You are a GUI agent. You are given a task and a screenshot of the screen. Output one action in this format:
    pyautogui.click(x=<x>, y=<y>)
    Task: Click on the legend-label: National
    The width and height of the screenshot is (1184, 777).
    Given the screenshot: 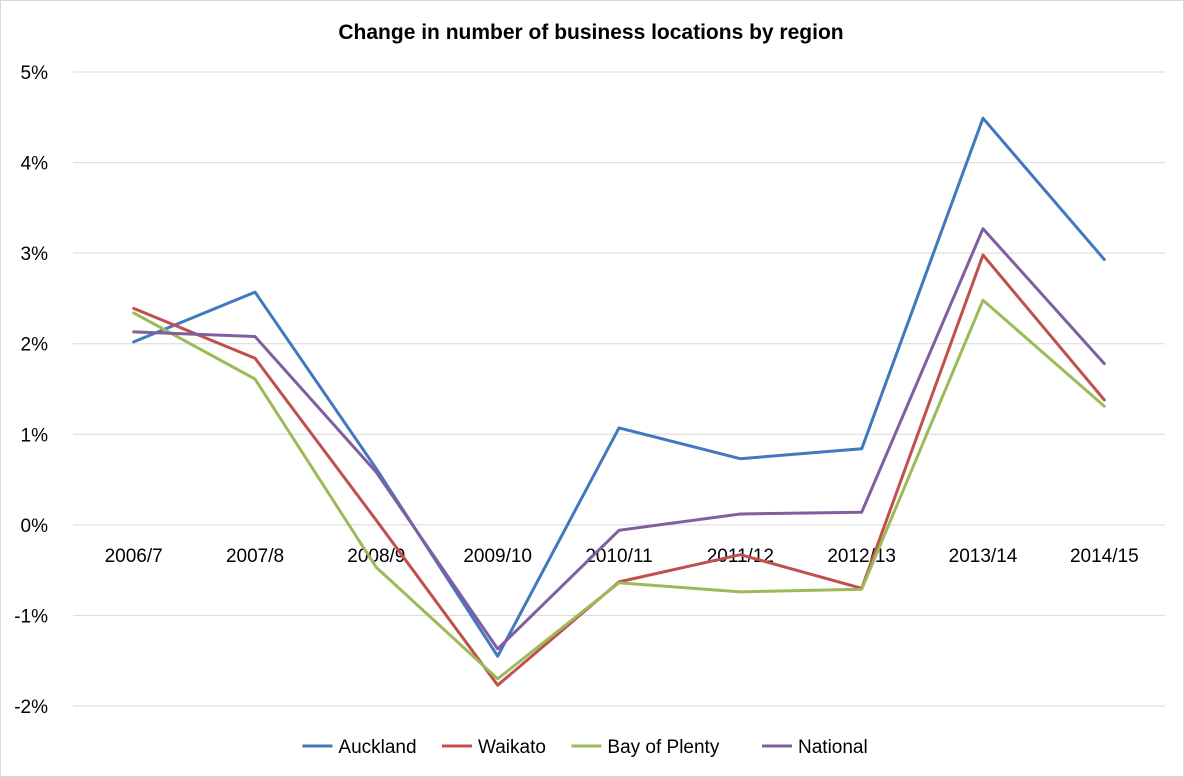 What is the action you would take?
    pyautogui.click(x=833, y=747)
    